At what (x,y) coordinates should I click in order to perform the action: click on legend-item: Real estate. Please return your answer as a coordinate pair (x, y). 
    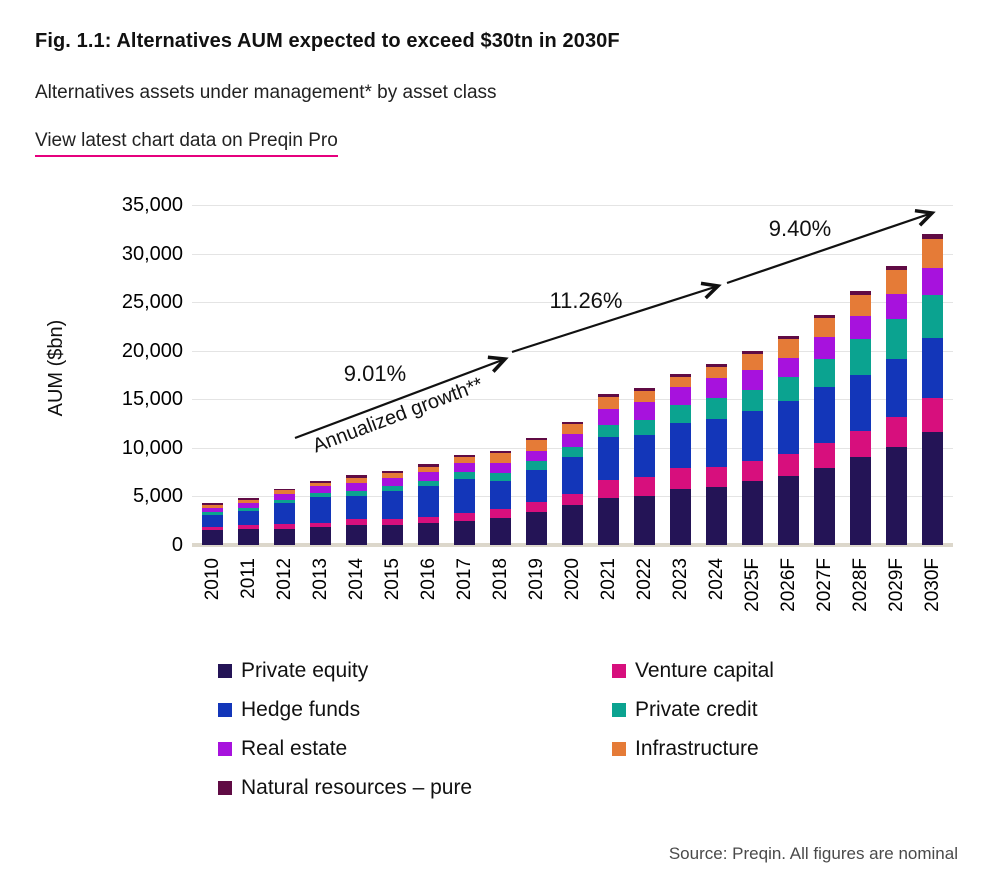
    Looking at the image, I should click on (345, 749).